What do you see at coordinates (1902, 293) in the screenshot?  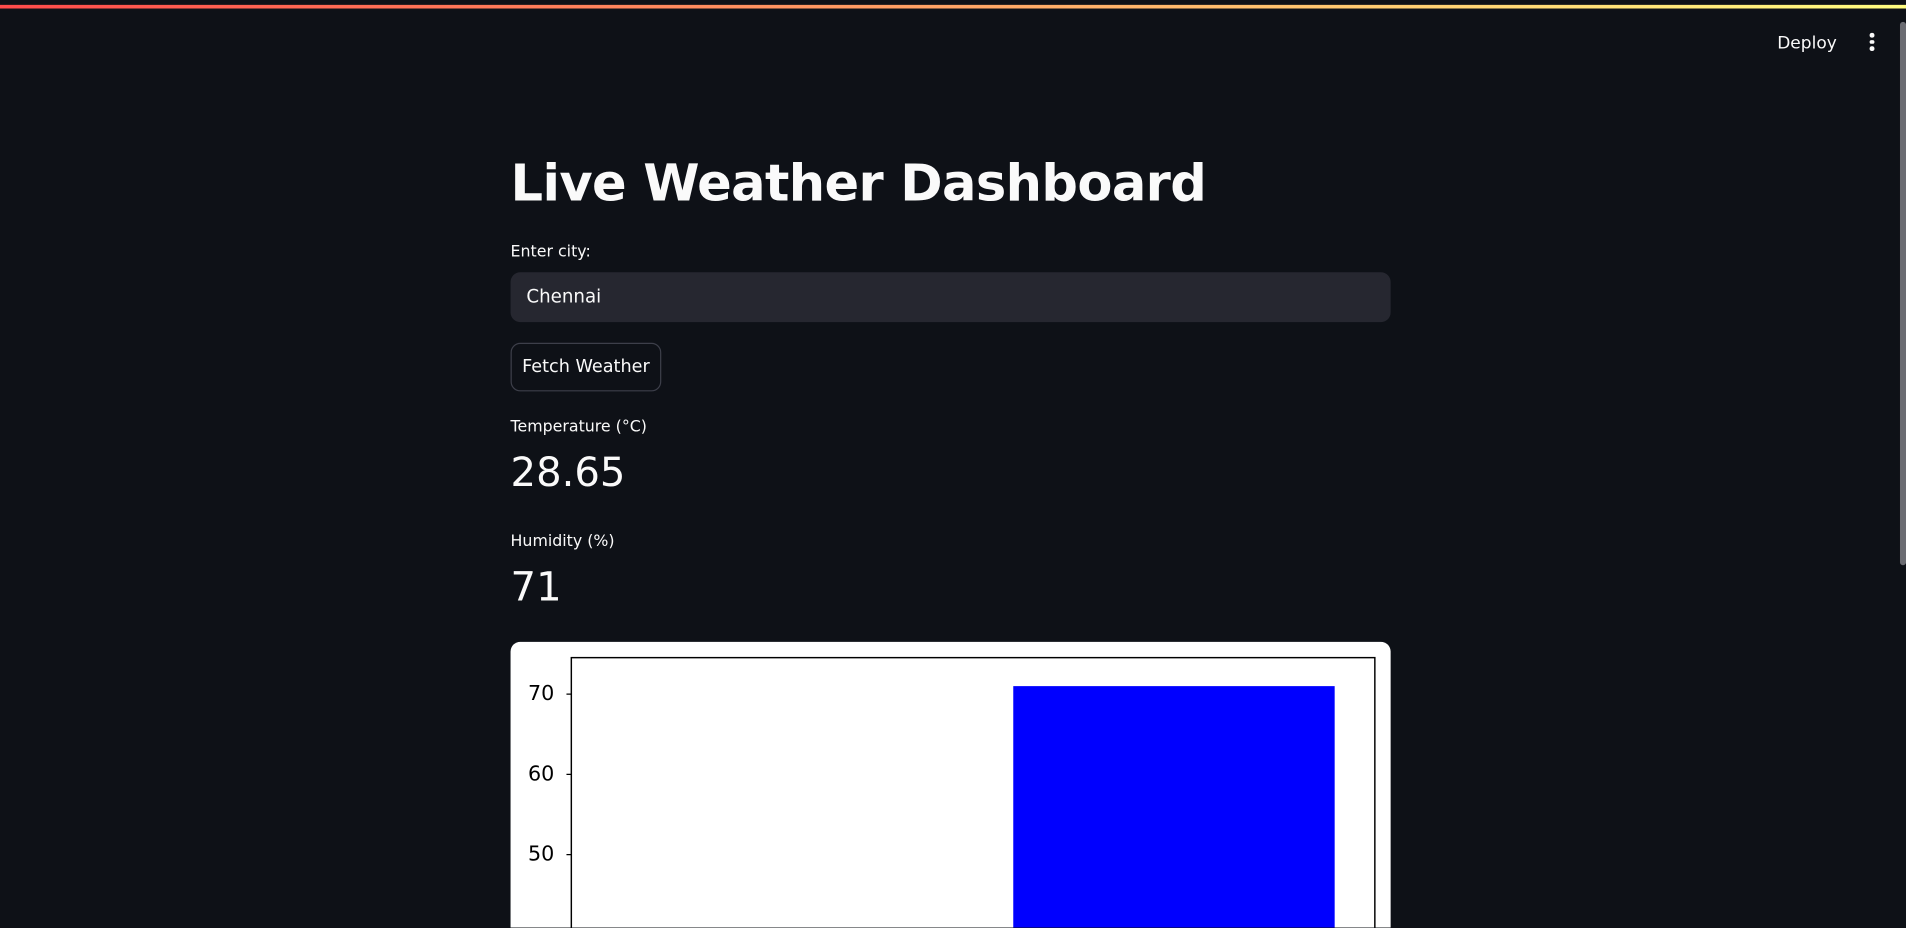 I see `scrollbar` at bounding box center [1902, 293].